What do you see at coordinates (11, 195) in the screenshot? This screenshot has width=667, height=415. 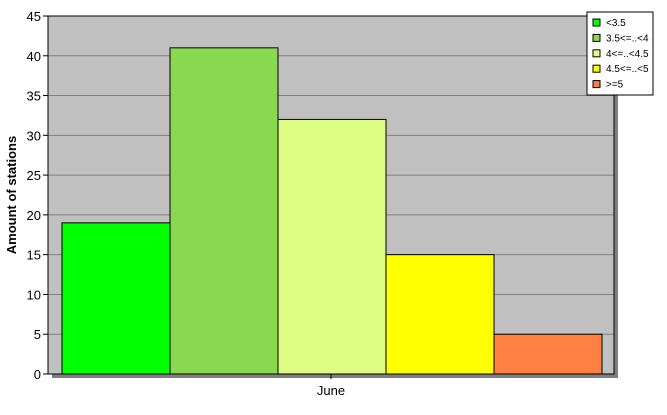 I see `y-axis-title: Amount of stations` at bounding box center [11, 195].